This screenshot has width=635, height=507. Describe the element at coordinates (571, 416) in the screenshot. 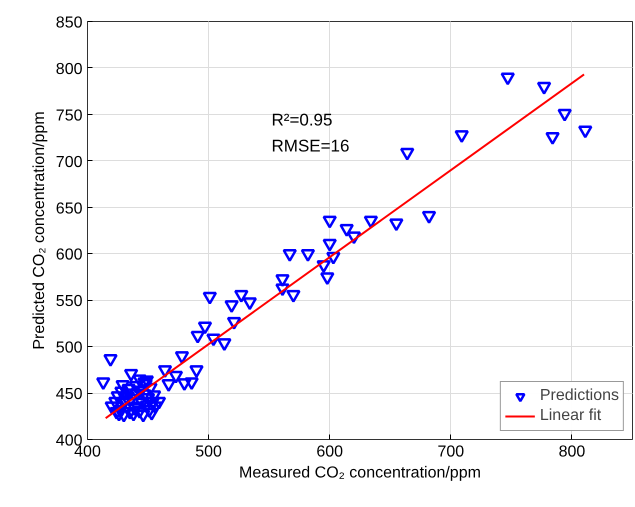

I see `legend-label: Linear fit` at that location.